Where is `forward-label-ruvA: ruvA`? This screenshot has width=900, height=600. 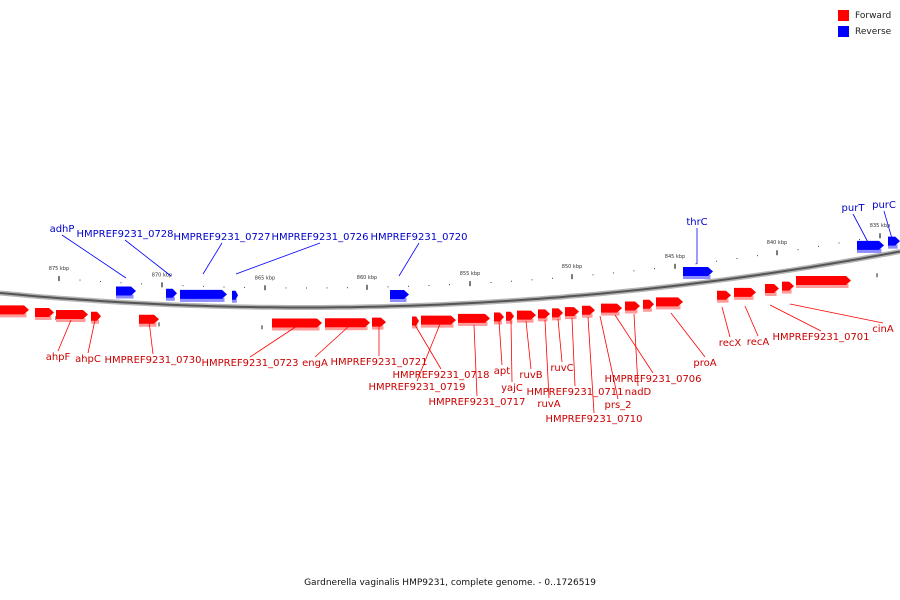
forward-label-ruvA: ruvA is located at coordinates (548, 404).